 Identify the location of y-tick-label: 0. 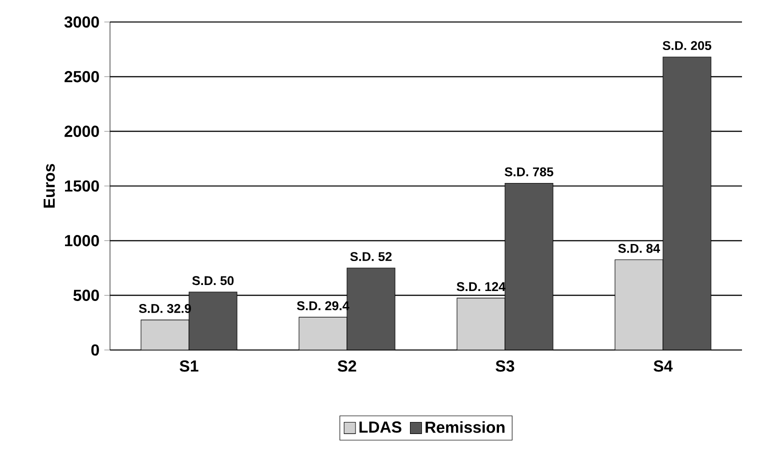
(95, 350).